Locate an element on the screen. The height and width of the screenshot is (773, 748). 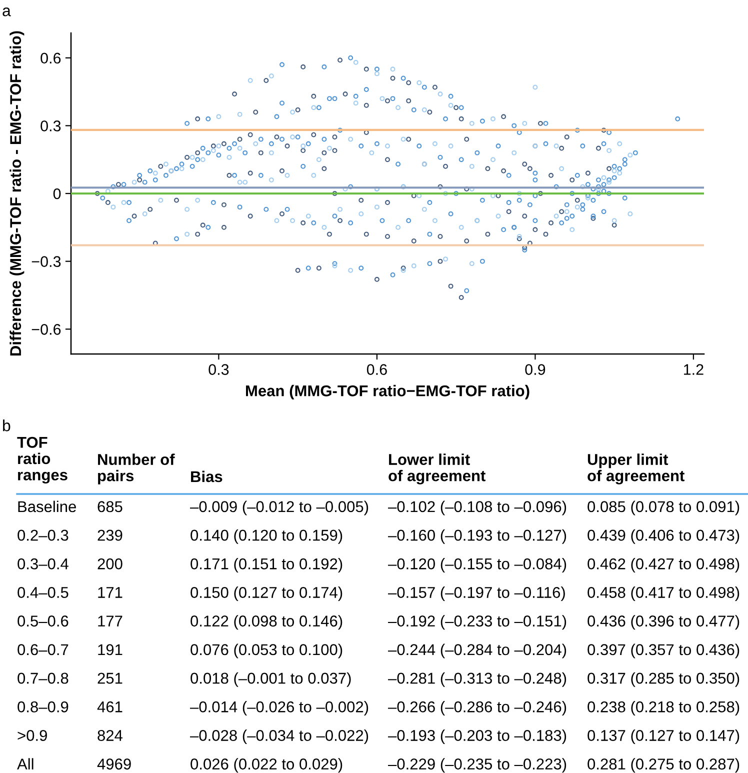
category-label: Upper limit of agreement is located at coordinates (636, 469).